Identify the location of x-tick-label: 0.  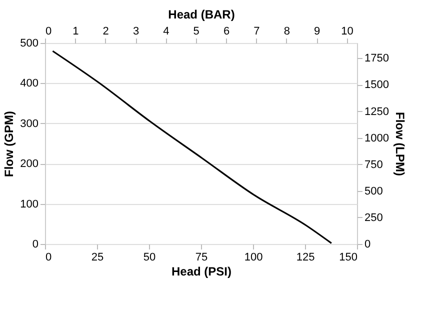
(49, 258).